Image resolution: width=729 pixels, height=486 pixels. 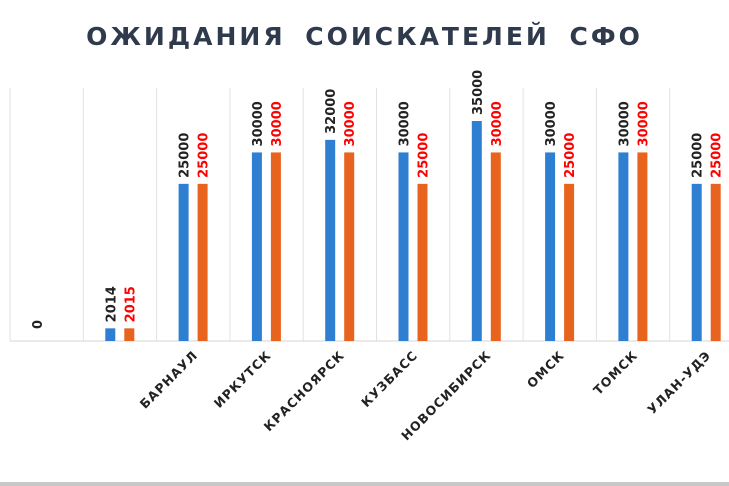 I want to click on x-tick-label: ОМСК, so click(x=545, y=369).